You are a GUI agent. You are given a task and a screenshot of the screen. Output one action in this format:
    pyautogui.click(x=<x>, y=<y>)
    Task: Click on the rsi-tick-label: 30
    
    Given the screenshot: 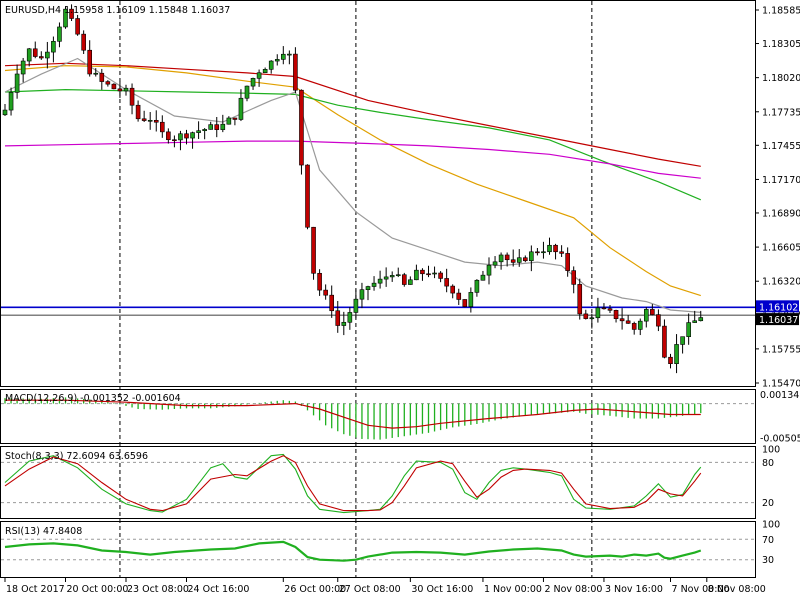 What is the action you would take?
    pyautogui.click(x=768, y=560)
    